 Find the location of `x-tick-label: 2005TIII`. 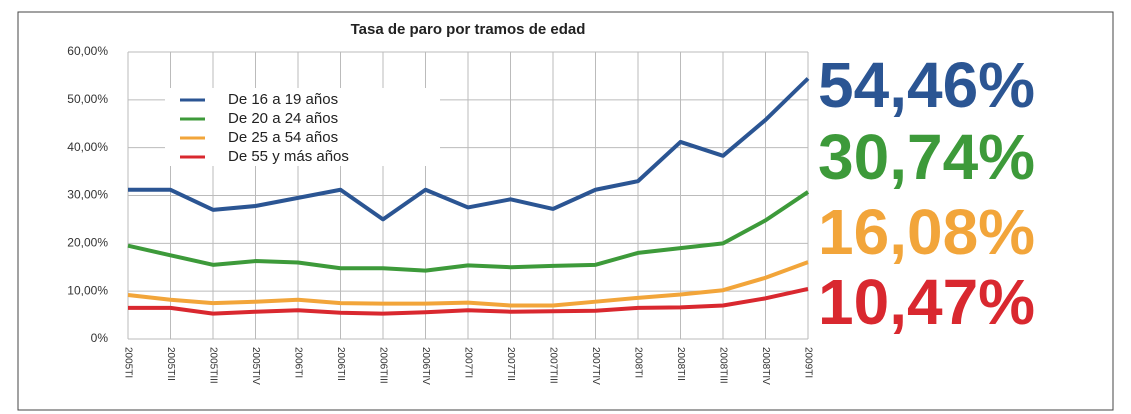

x-tick-label: 2005TIII is located at coordinates (212, 365).